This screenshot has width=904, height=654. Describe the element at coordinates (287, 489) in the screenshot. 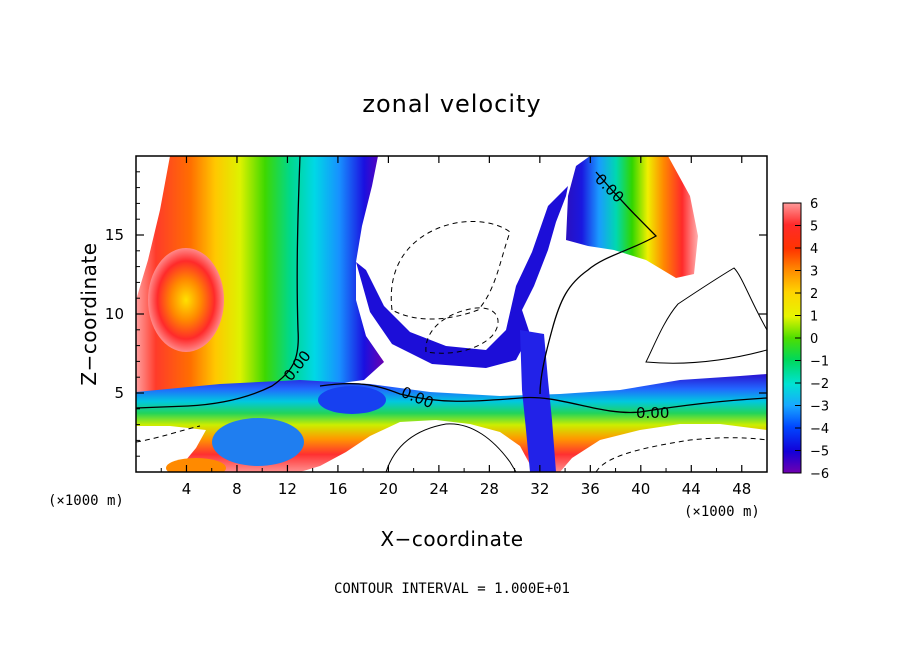

I see `x-tick-label: 12` at that location.